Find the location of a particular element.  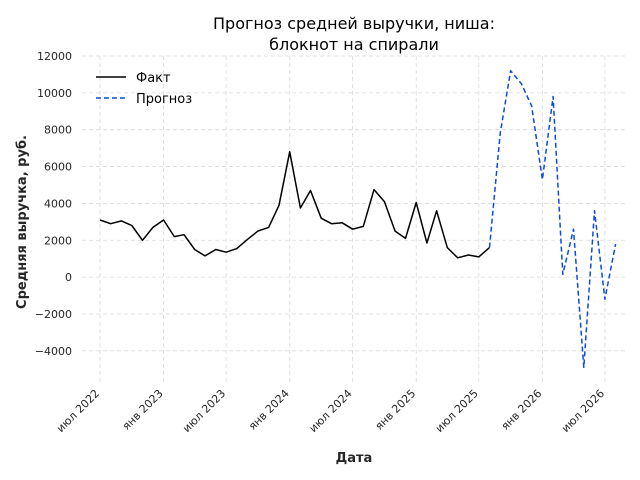

y-tick-label: 2000 is located at coordinates (58, 240).